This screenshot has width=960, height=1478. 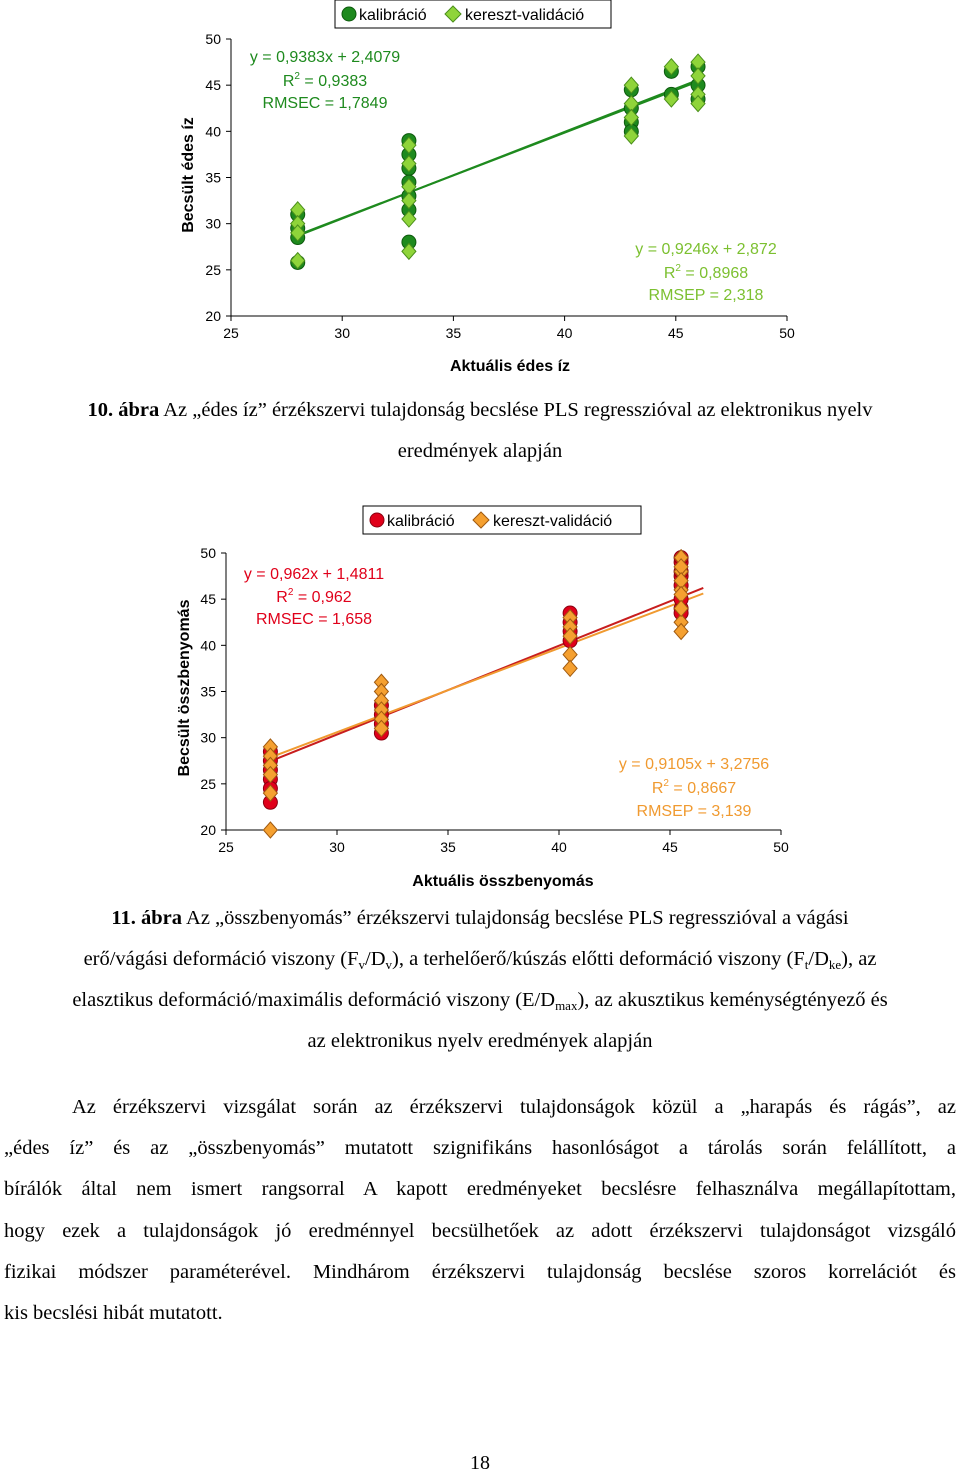 I want to click on val-eq: y = 0,9246x + 2,872, so click(x=706, y=249).